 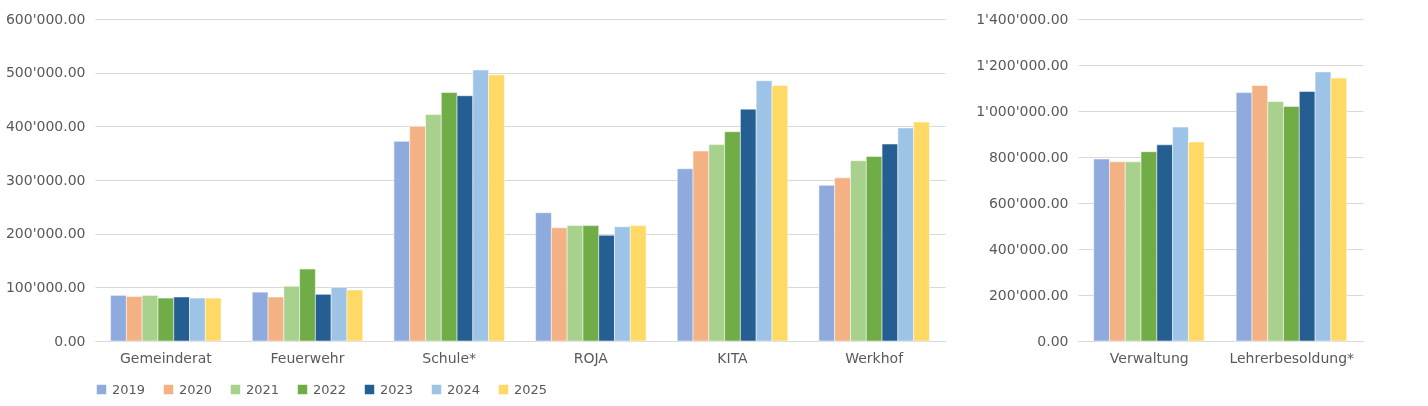 I want to click on y-tick-label: 500'000.00, so click(x=45, y=72).